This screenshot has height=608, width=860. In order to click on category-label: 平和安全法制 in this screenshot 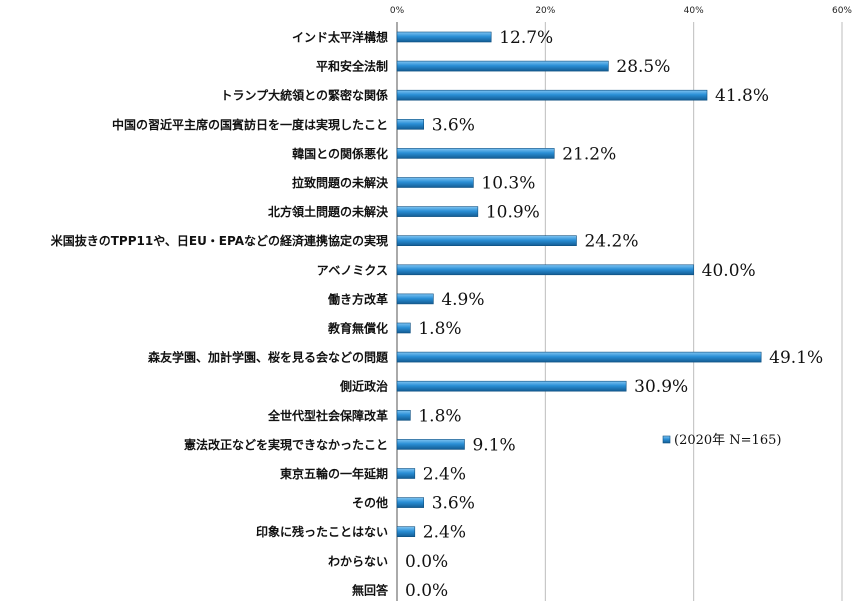, I will do `click(352, 66)`.